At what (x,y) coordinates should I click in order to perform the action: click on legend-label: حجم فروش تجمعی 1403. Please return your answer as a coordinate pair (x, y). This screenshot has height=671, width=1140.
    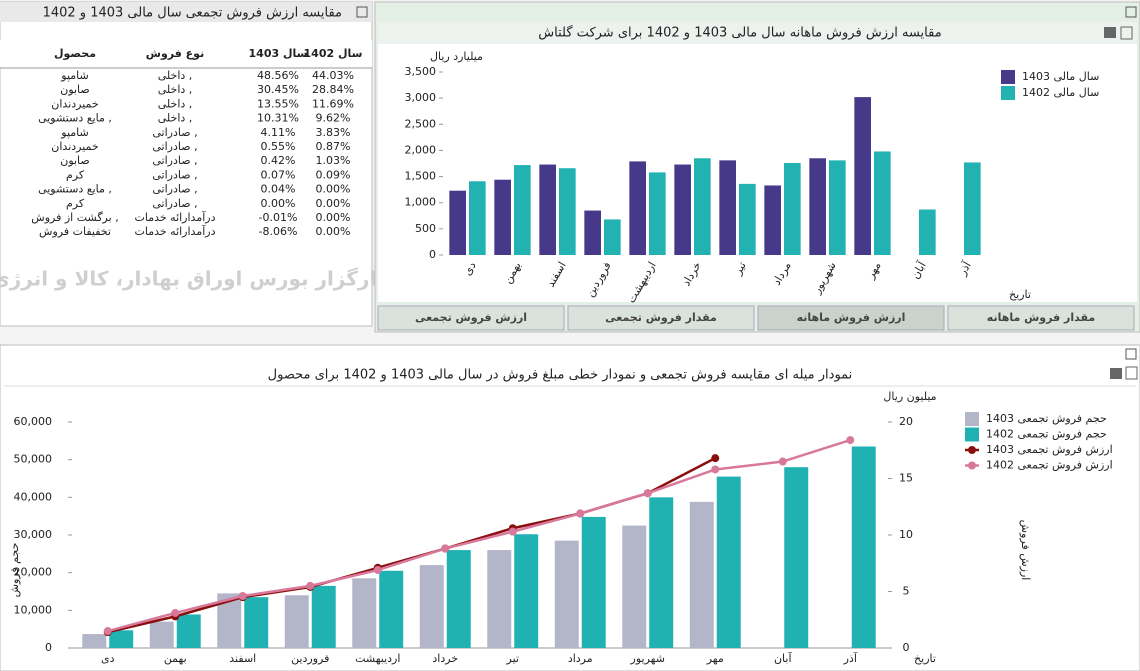
    Looking at the image, I should click on (1046, 418).